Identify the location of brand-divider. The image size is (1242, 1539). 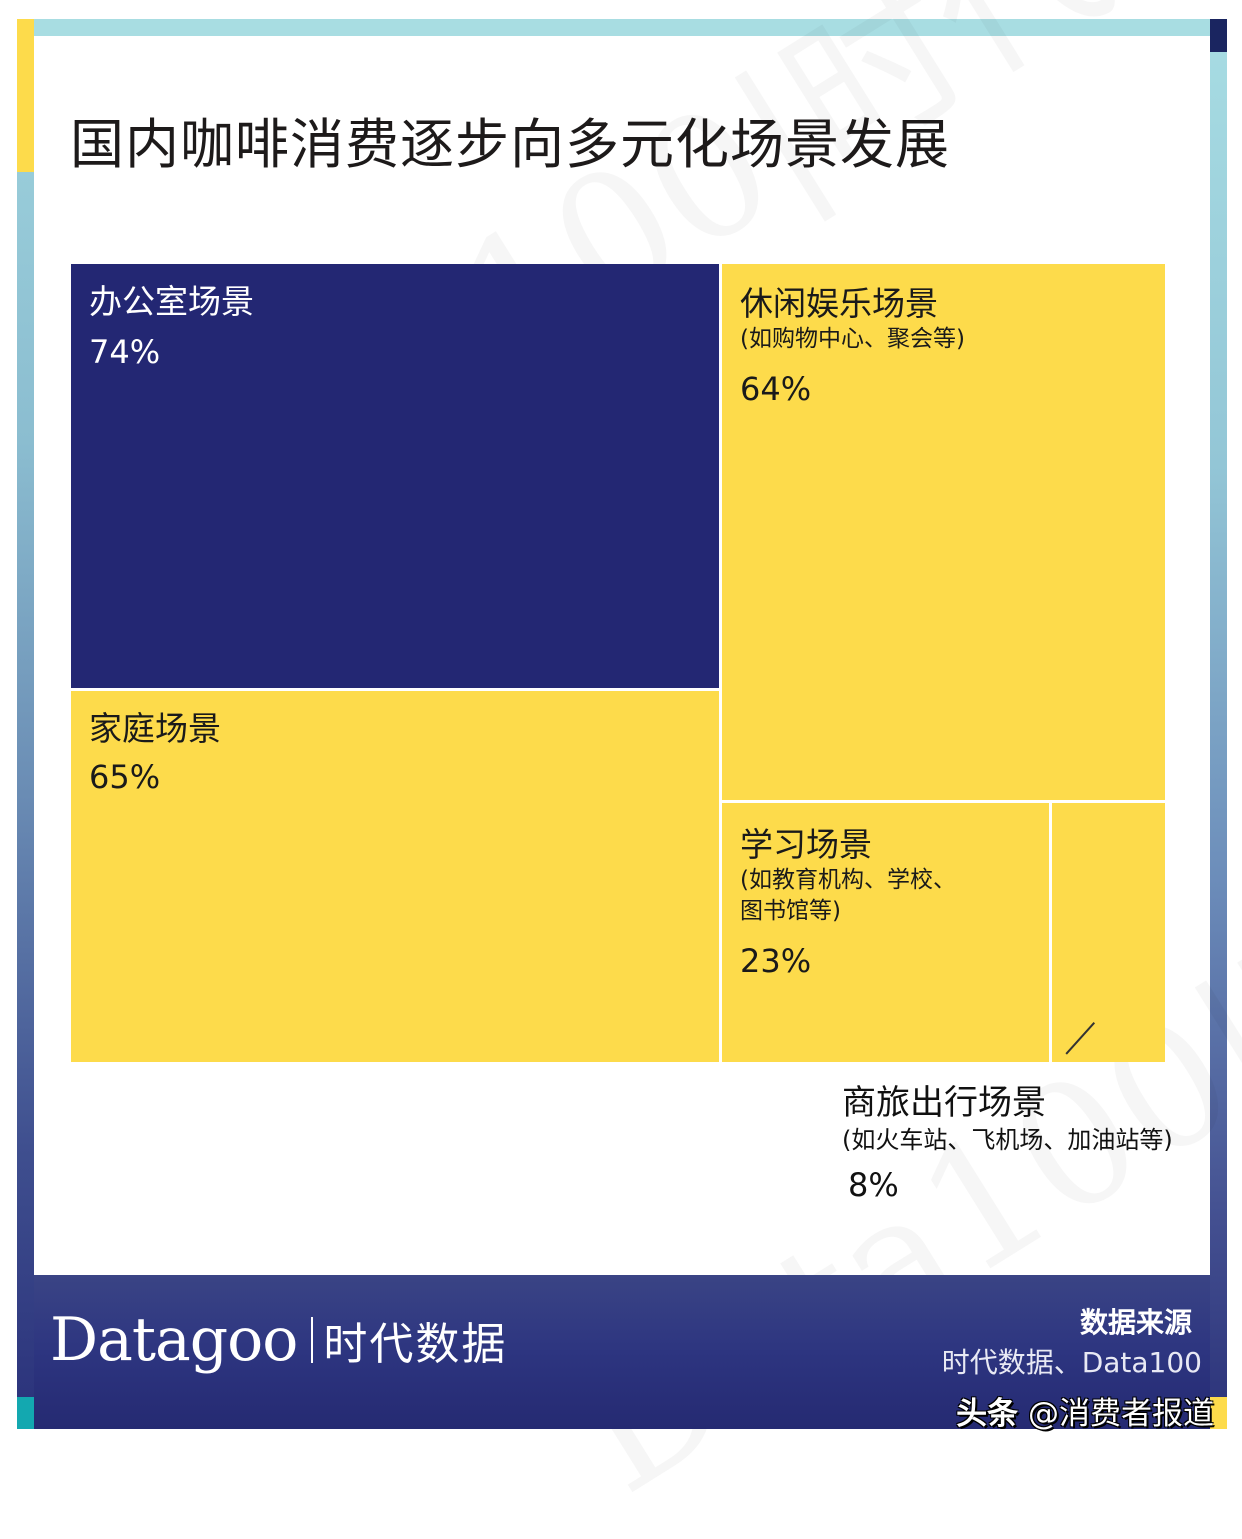
(312, 1340).